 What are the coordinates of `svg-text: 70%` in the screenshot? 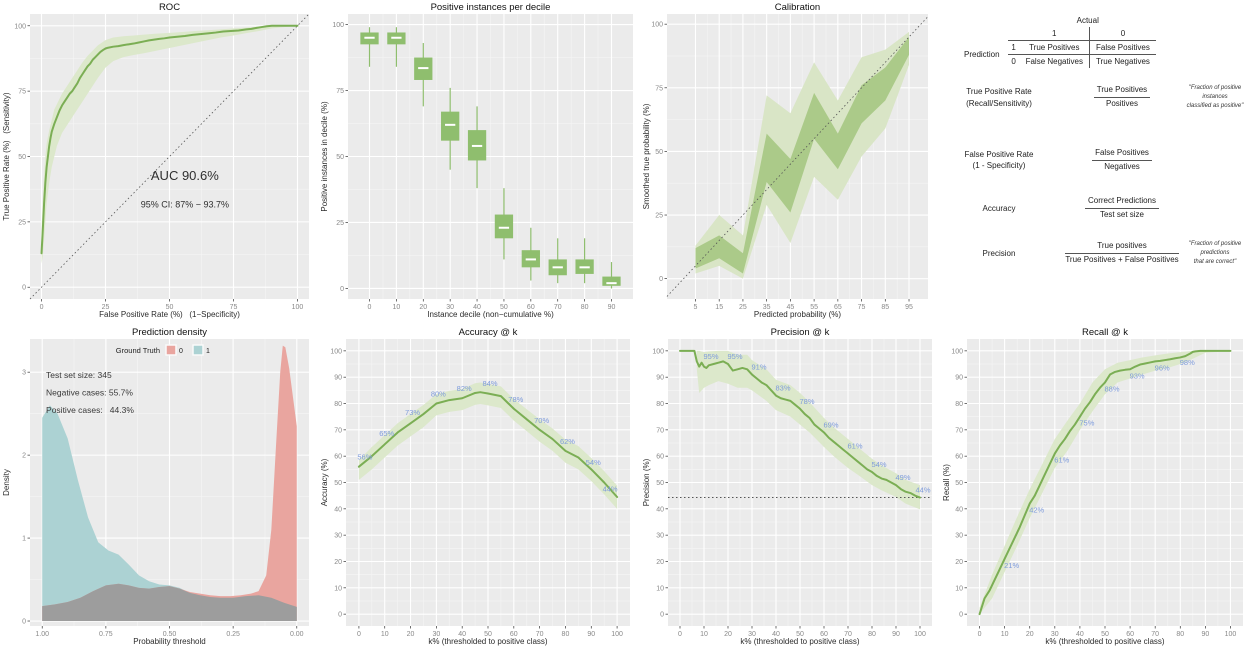 It's located at (541, 420).